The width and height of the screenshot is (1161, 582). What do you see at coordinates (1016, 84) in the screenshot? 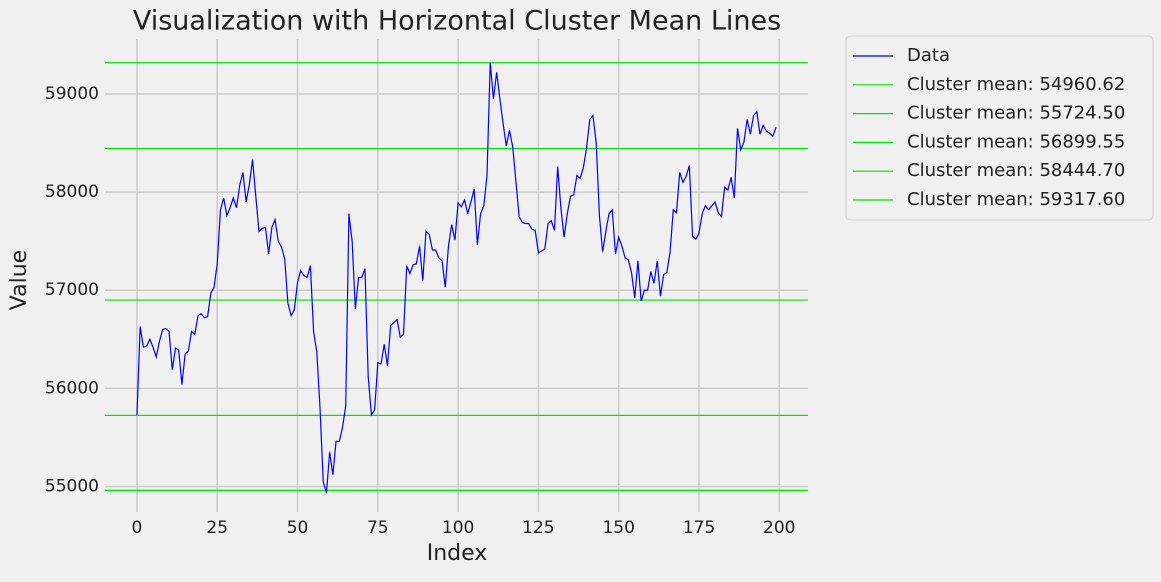
I see `legend-label: Cluster mean: 54960.62` at bounding box center [1016, 84].